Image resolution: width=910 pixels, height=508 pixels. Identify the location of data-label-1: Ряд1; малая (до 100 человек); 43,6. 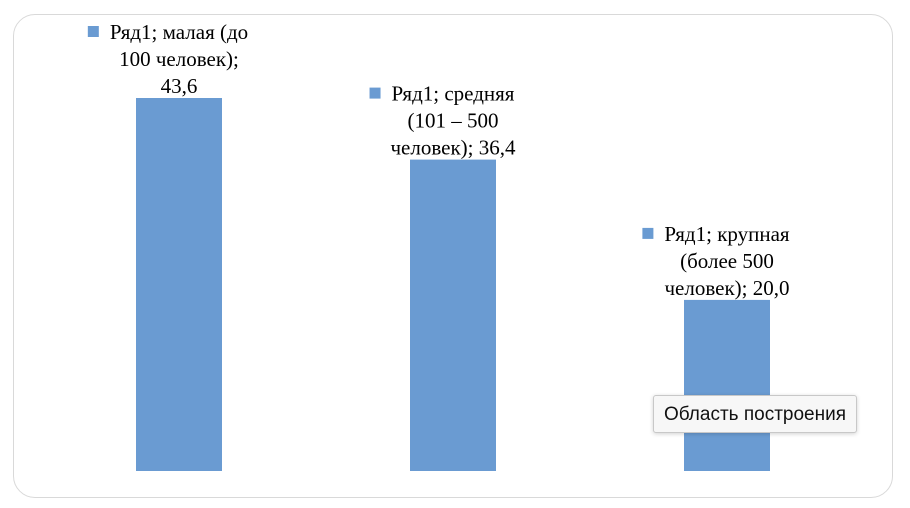
(167, 59).